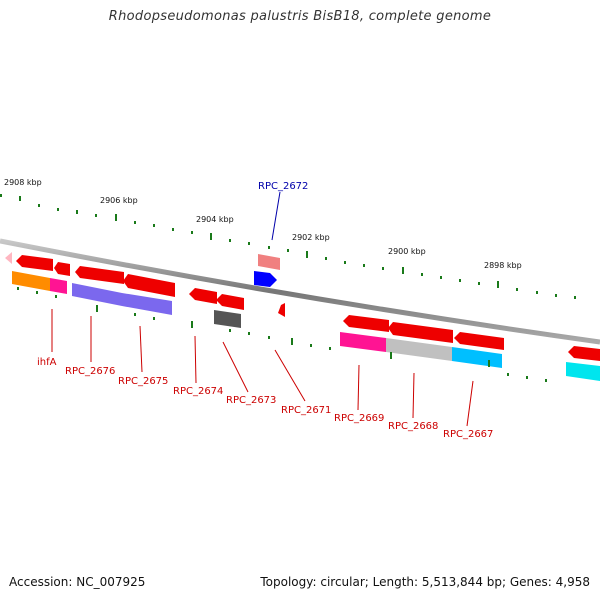 The width and height of the screenshot is (600, 600). I want to click on bar-silver, so click(419, 349).